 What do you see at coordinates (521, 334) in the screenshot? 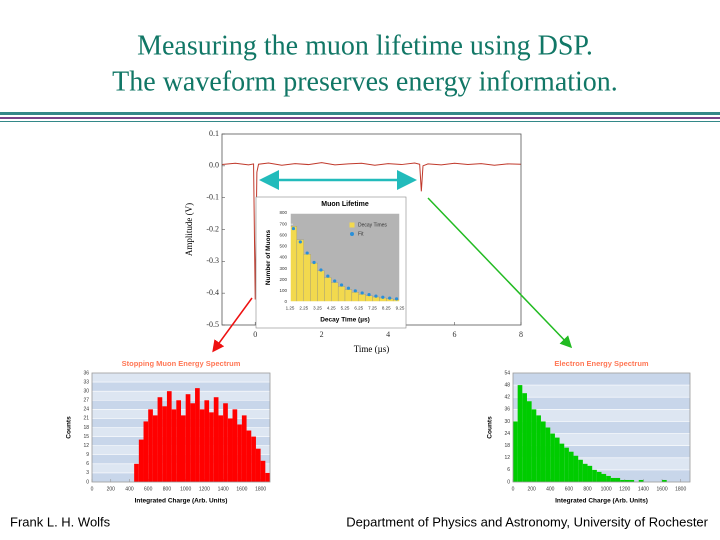
I see `x-tick-label: 8` at bounding box center [521, 334].